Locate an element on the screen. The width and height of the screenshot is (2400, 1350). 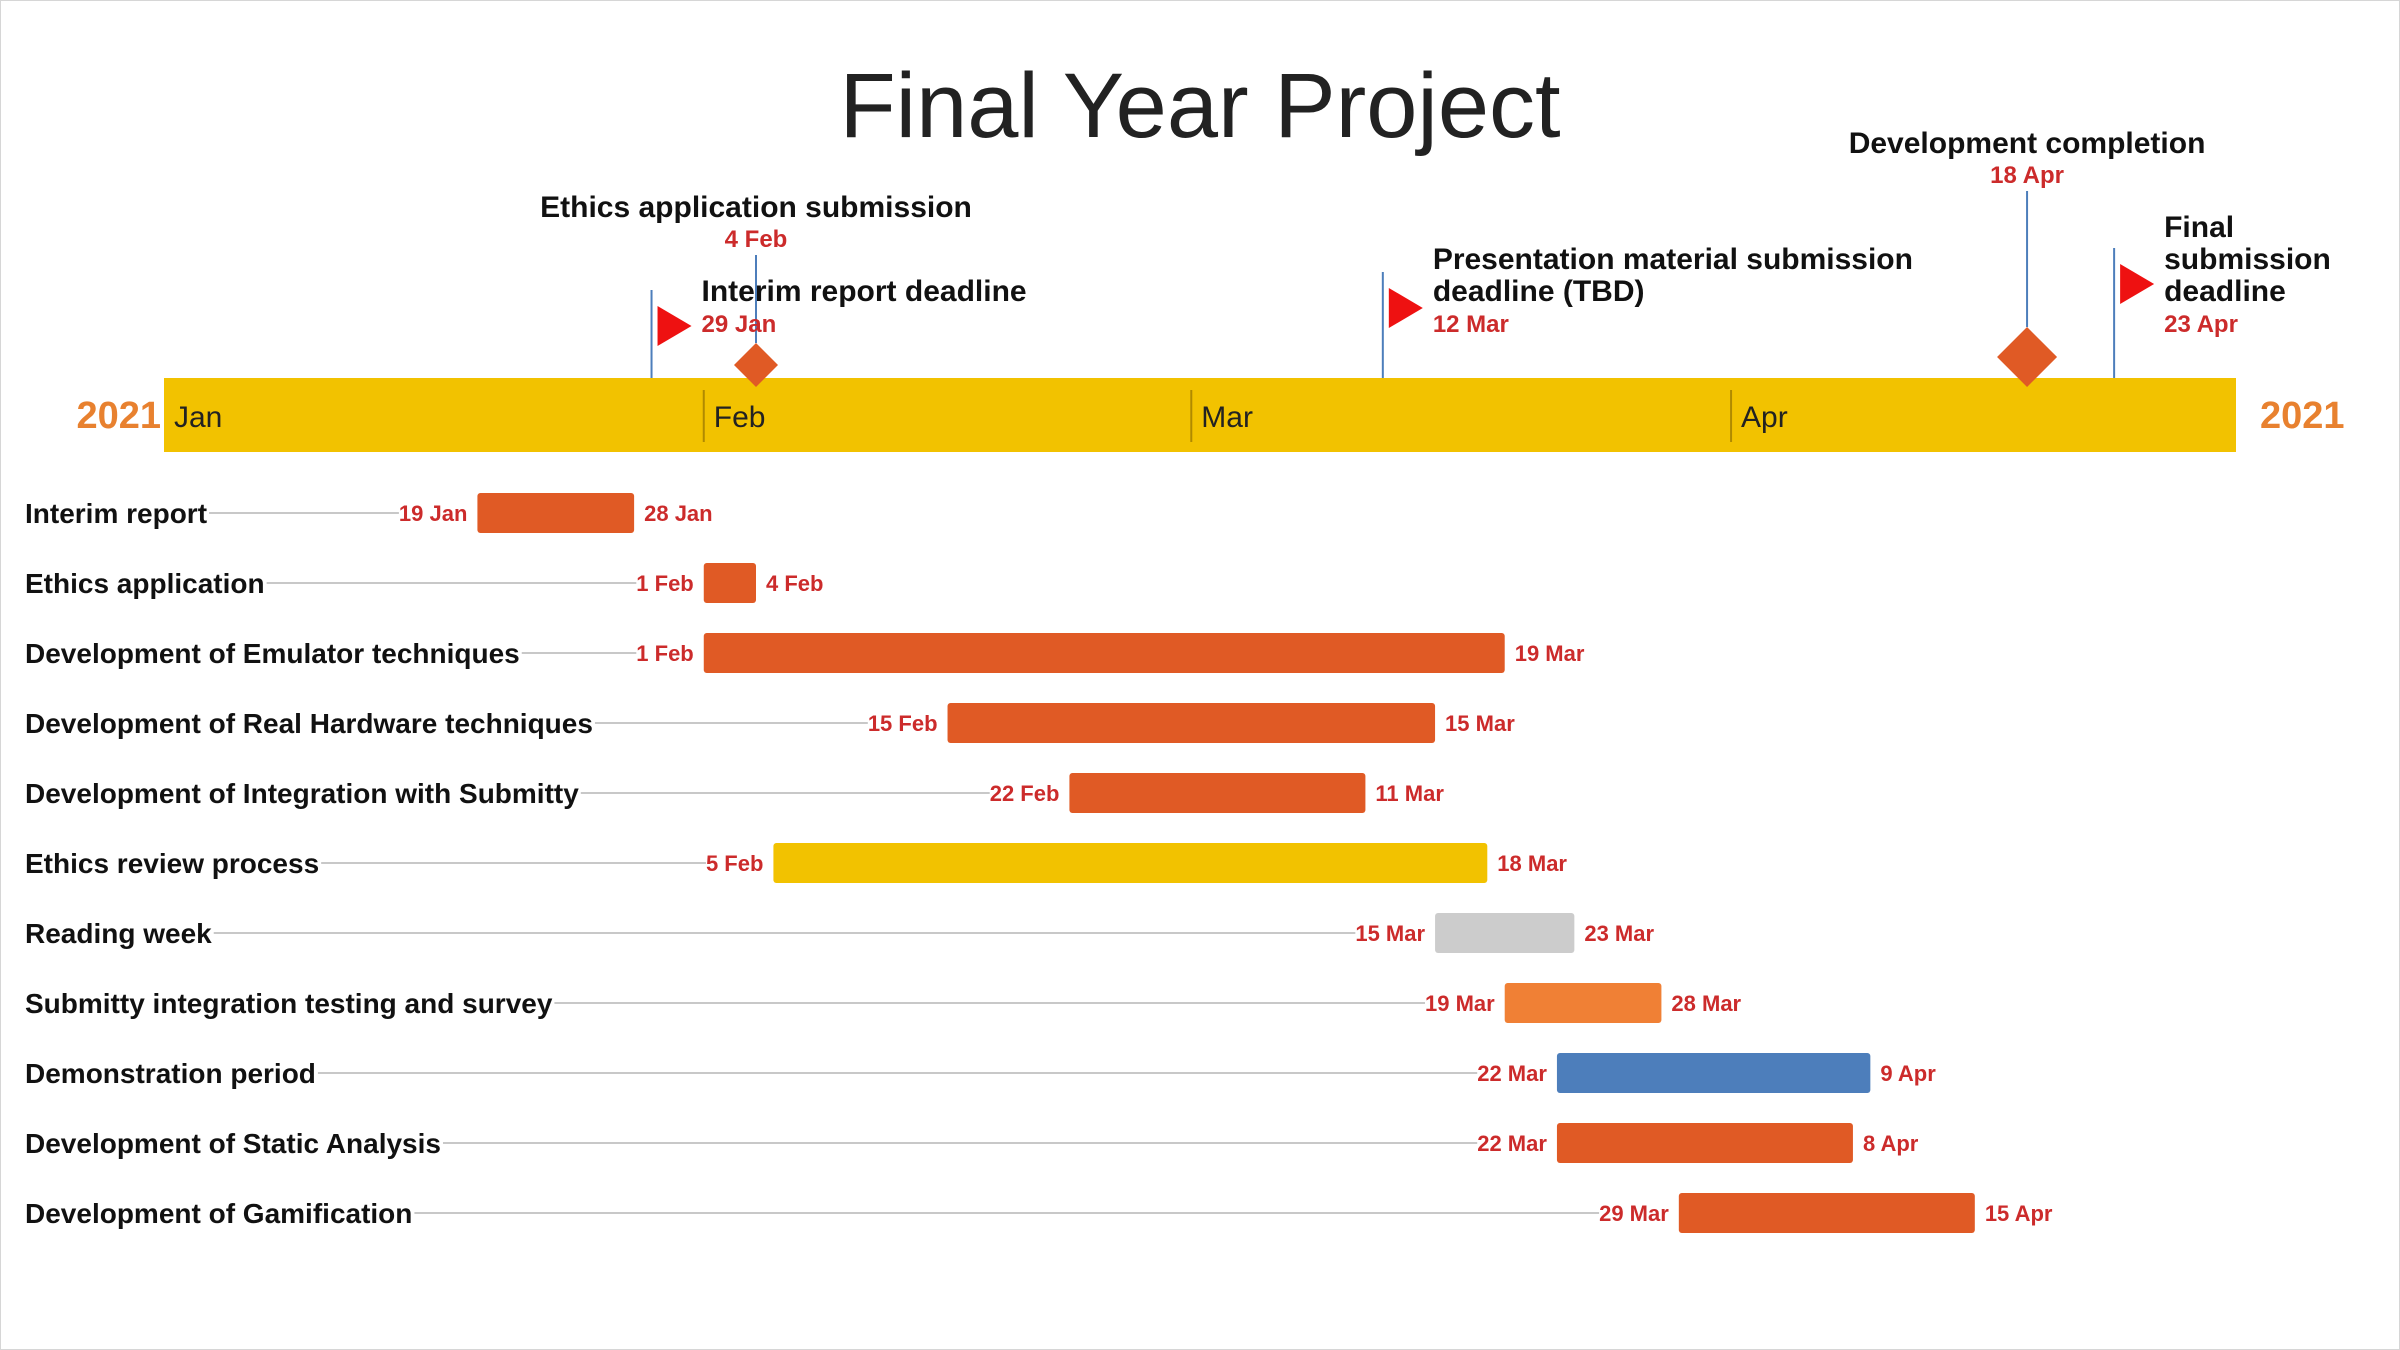
task-row: Ethics application 1 Feb 4 Feb is located at coordinates (424, 583).